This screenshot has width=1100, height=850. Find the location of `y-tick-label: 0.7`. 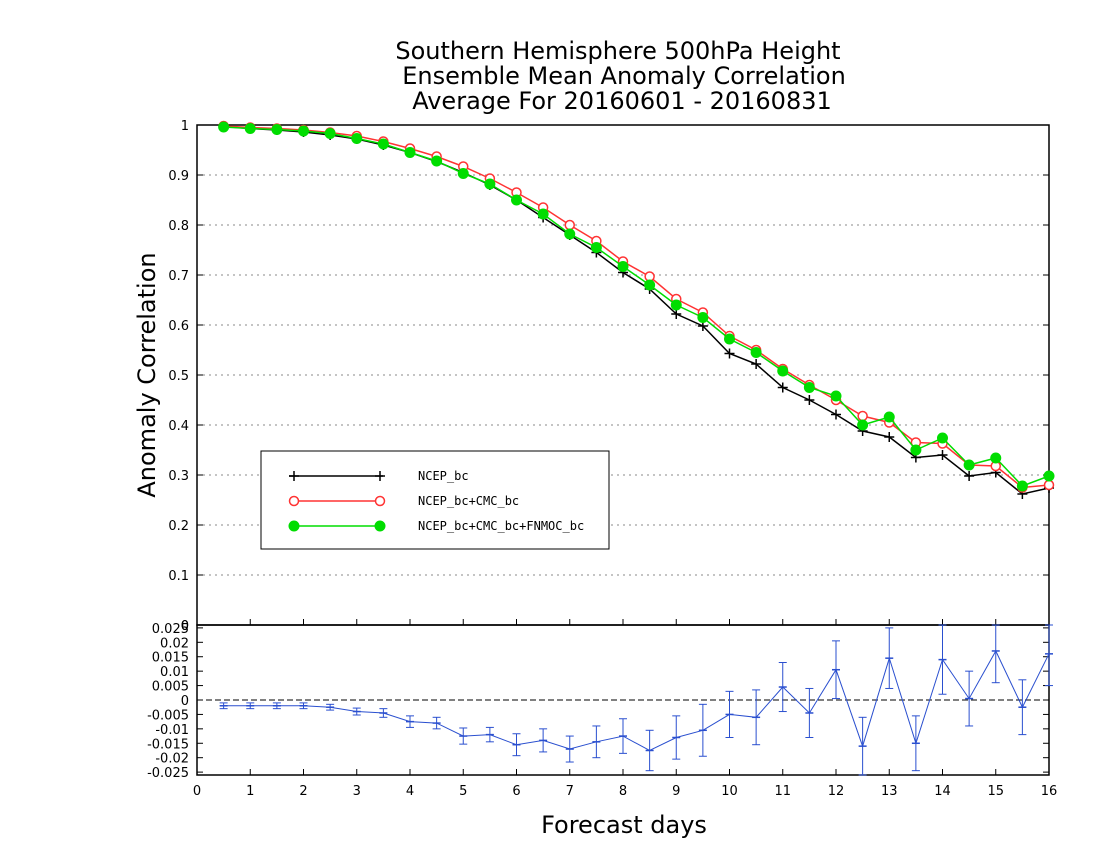

y-tick-label: 0.7 is located at coordinates (178, 276).